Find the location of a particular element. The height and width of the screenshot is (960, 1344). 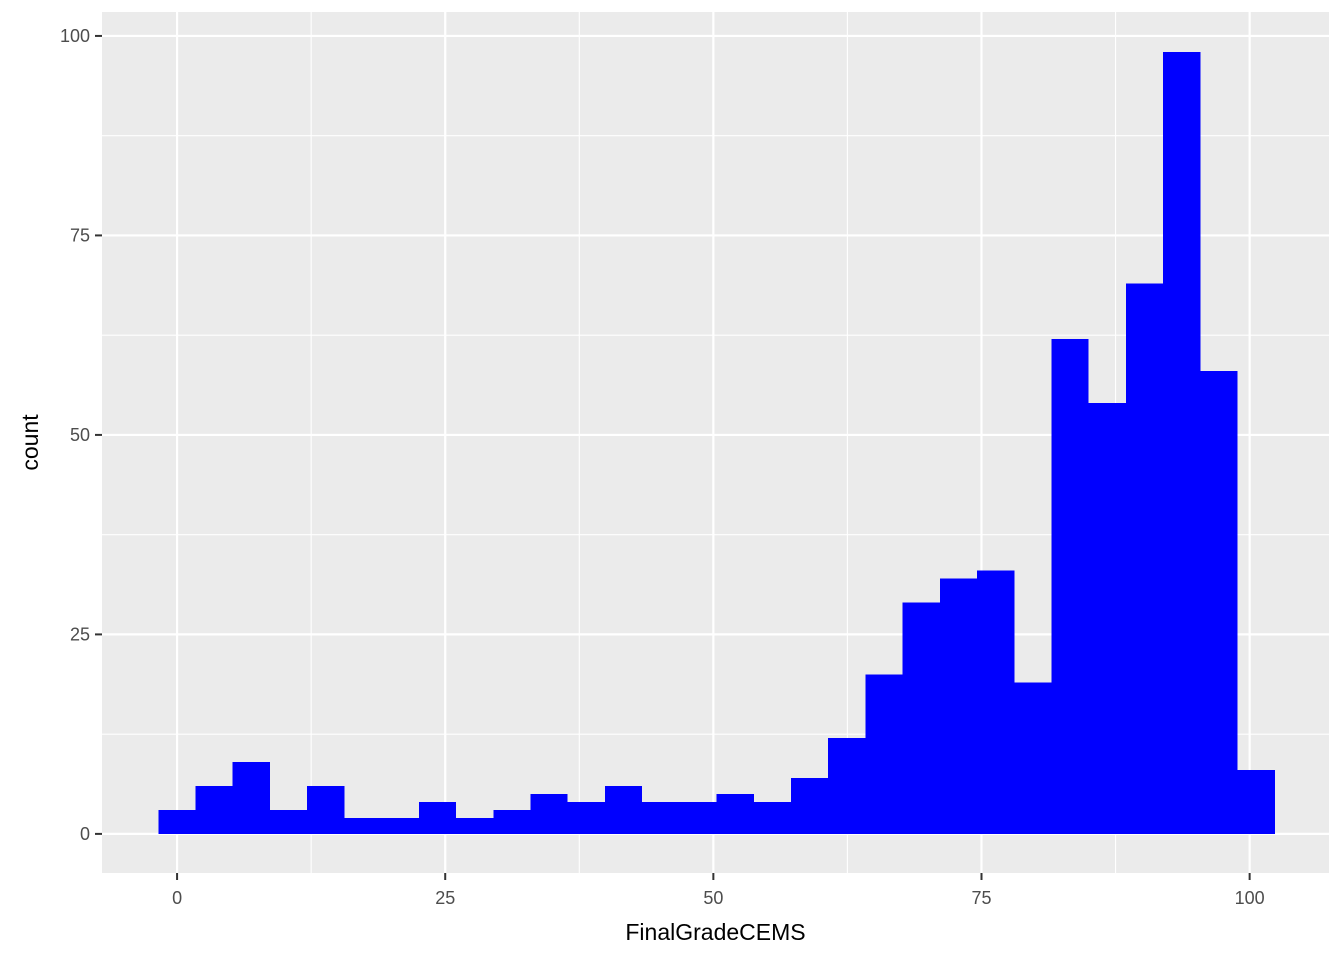

y-tick-label: 25 is located at coordinates (80, 634).